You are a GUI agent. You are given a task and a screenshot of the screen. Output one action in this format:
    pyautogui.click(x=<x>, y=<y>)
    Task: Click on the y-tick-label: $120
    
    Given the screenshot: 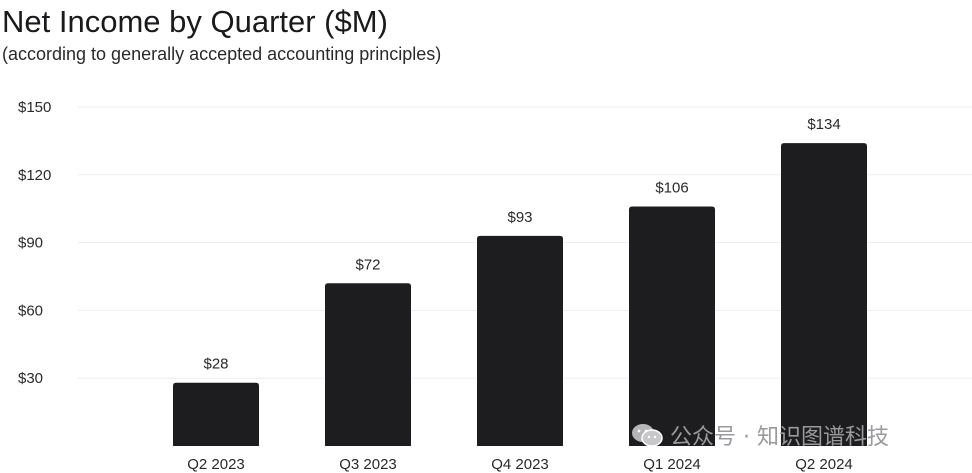 What is the action you would take?
    pyautogui.click(x=34, y=175)
    